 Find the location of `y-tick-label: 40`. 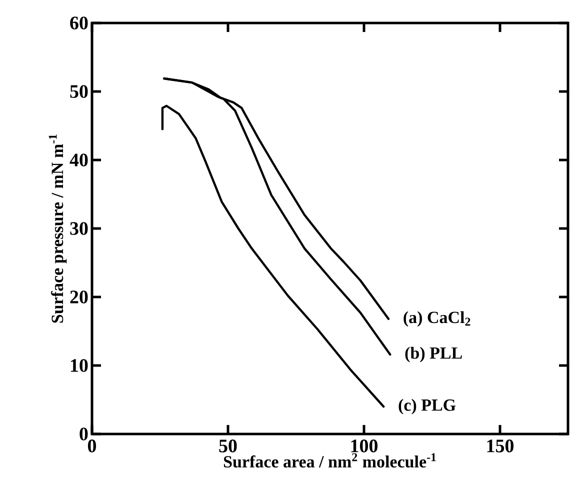

y-tick-label: 40 is located at coordinates (79, 160).